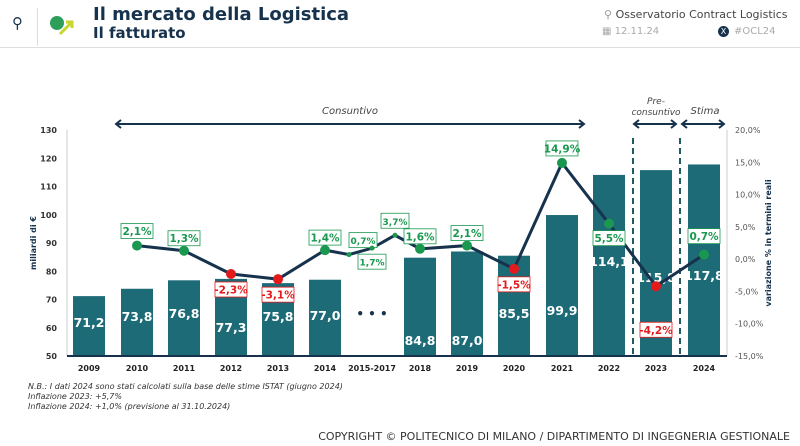 The width and height of the screenshot is (800, 446). What do you see at coordinates (371, 314) in the screenshot?
I see `gap-marker: • • •` at bounding box center [371, 314].